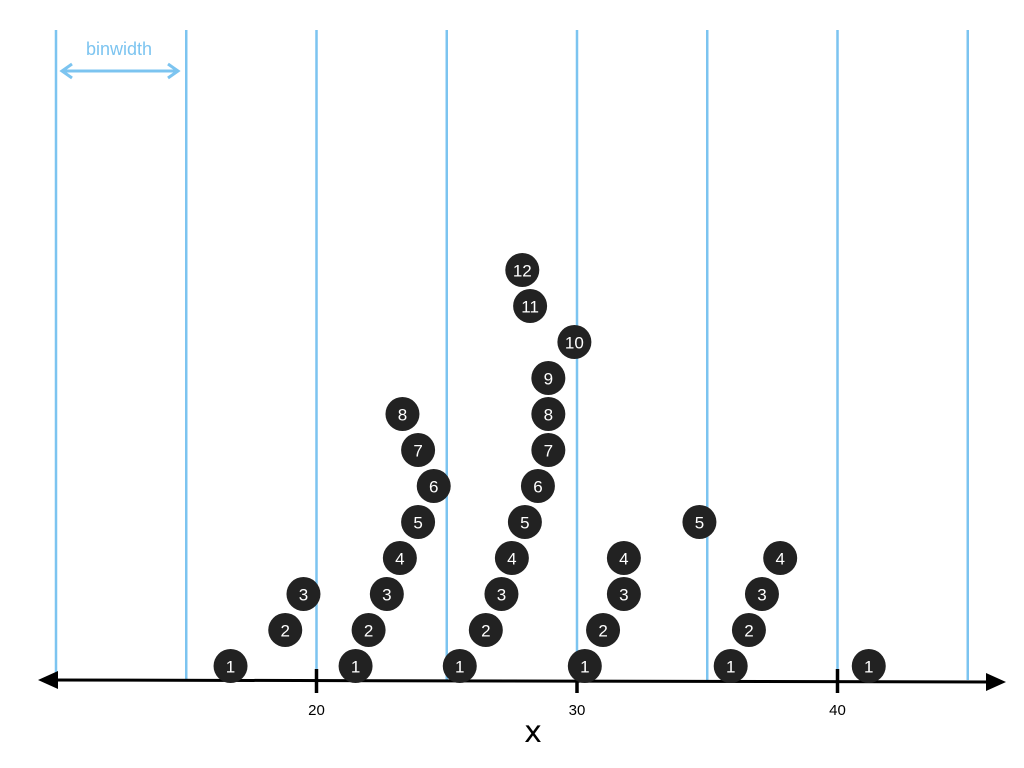 The width and height of the screenshot is (1024, 768). I want to click on dot-count-label: 12, so click(522, 271).